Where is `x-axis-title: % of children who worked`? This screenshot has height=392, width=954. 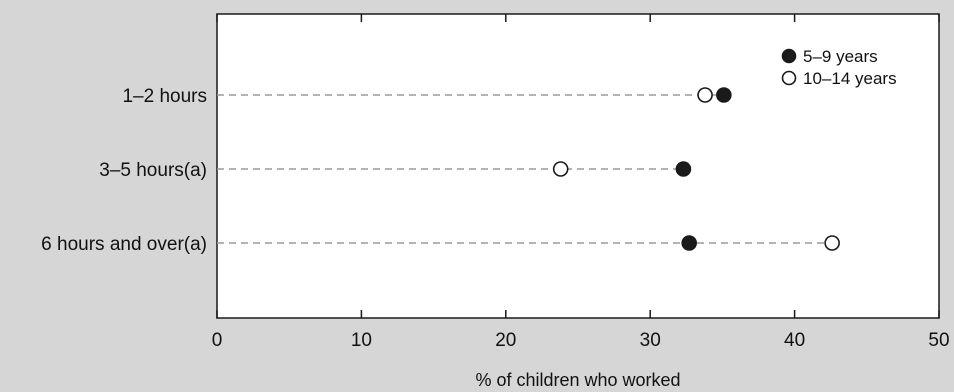
x-axis-title: % of children who worked is located at coordinates (577, 380).